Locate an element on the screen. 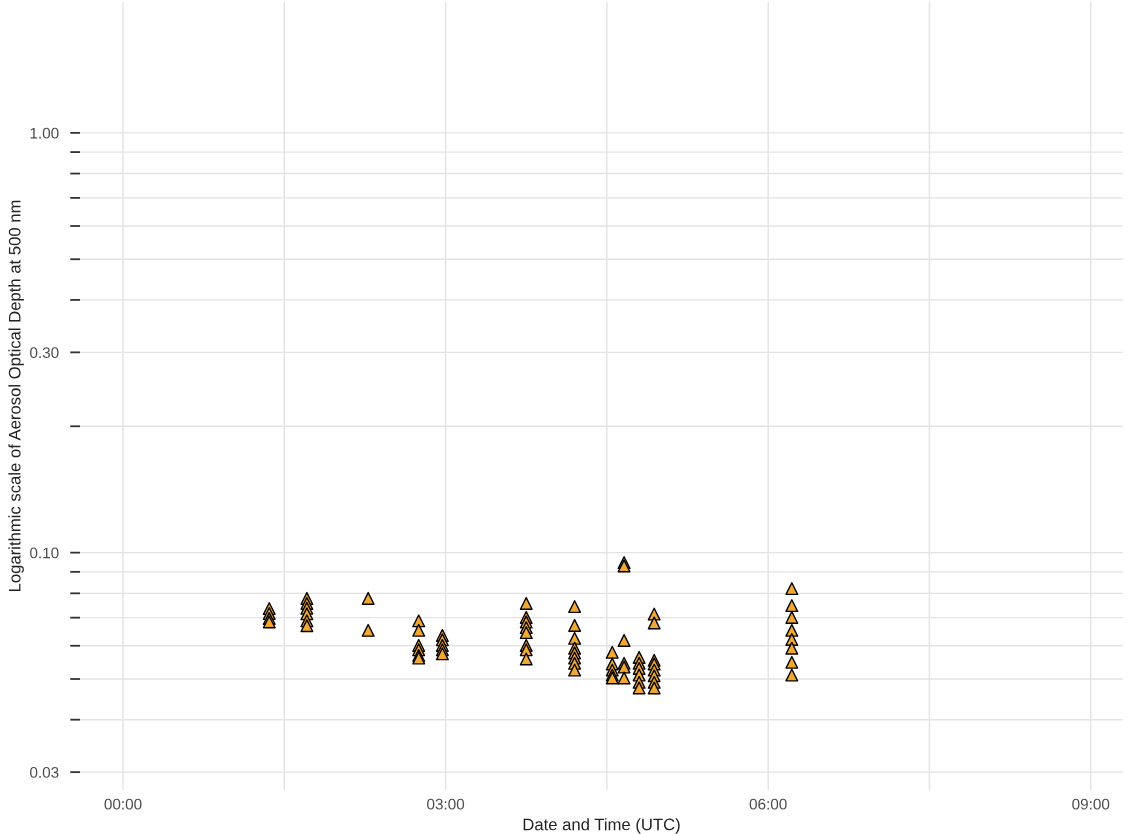  x-tick-label: 06:00 is located at coordinates (768, 804).